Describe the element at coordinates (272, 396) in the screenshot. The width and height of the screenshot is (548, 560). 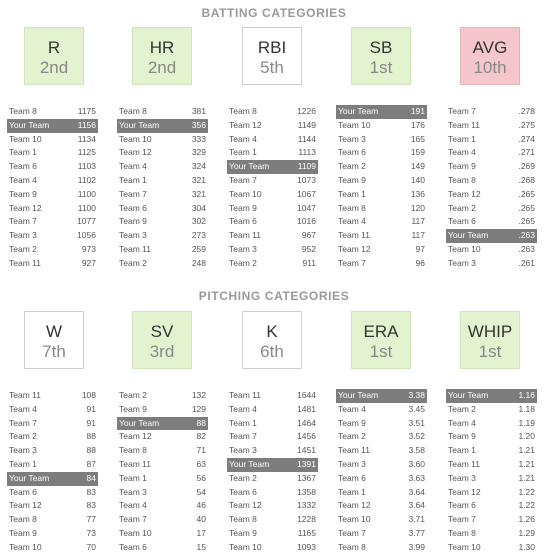
I see `standings-row: Team 11 1644` at that location.